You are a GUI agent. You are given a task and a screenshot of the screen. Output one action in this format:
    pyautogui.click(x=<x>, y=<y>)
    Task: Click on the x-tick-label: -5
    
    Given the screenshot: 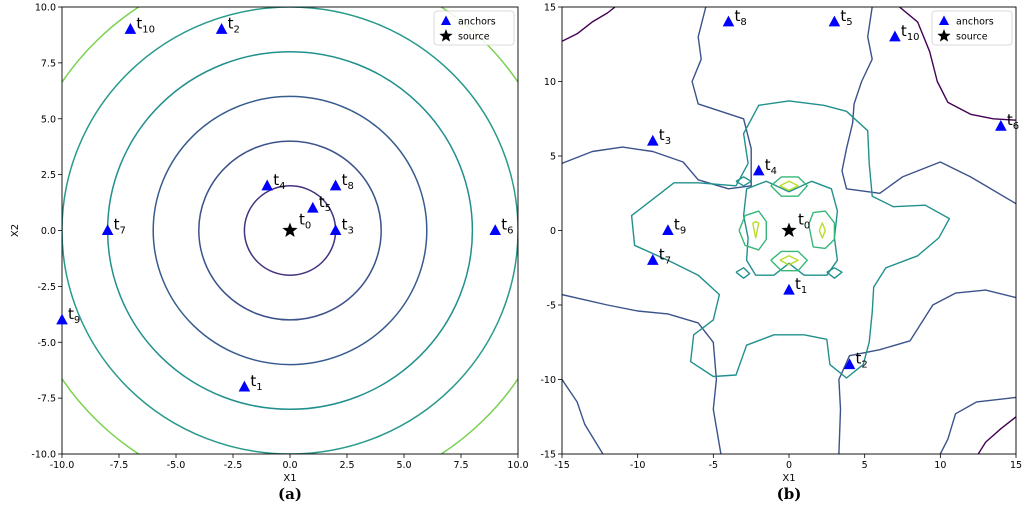 What is the action you would take?
    pyautogui.click(x=713, y=465)
    